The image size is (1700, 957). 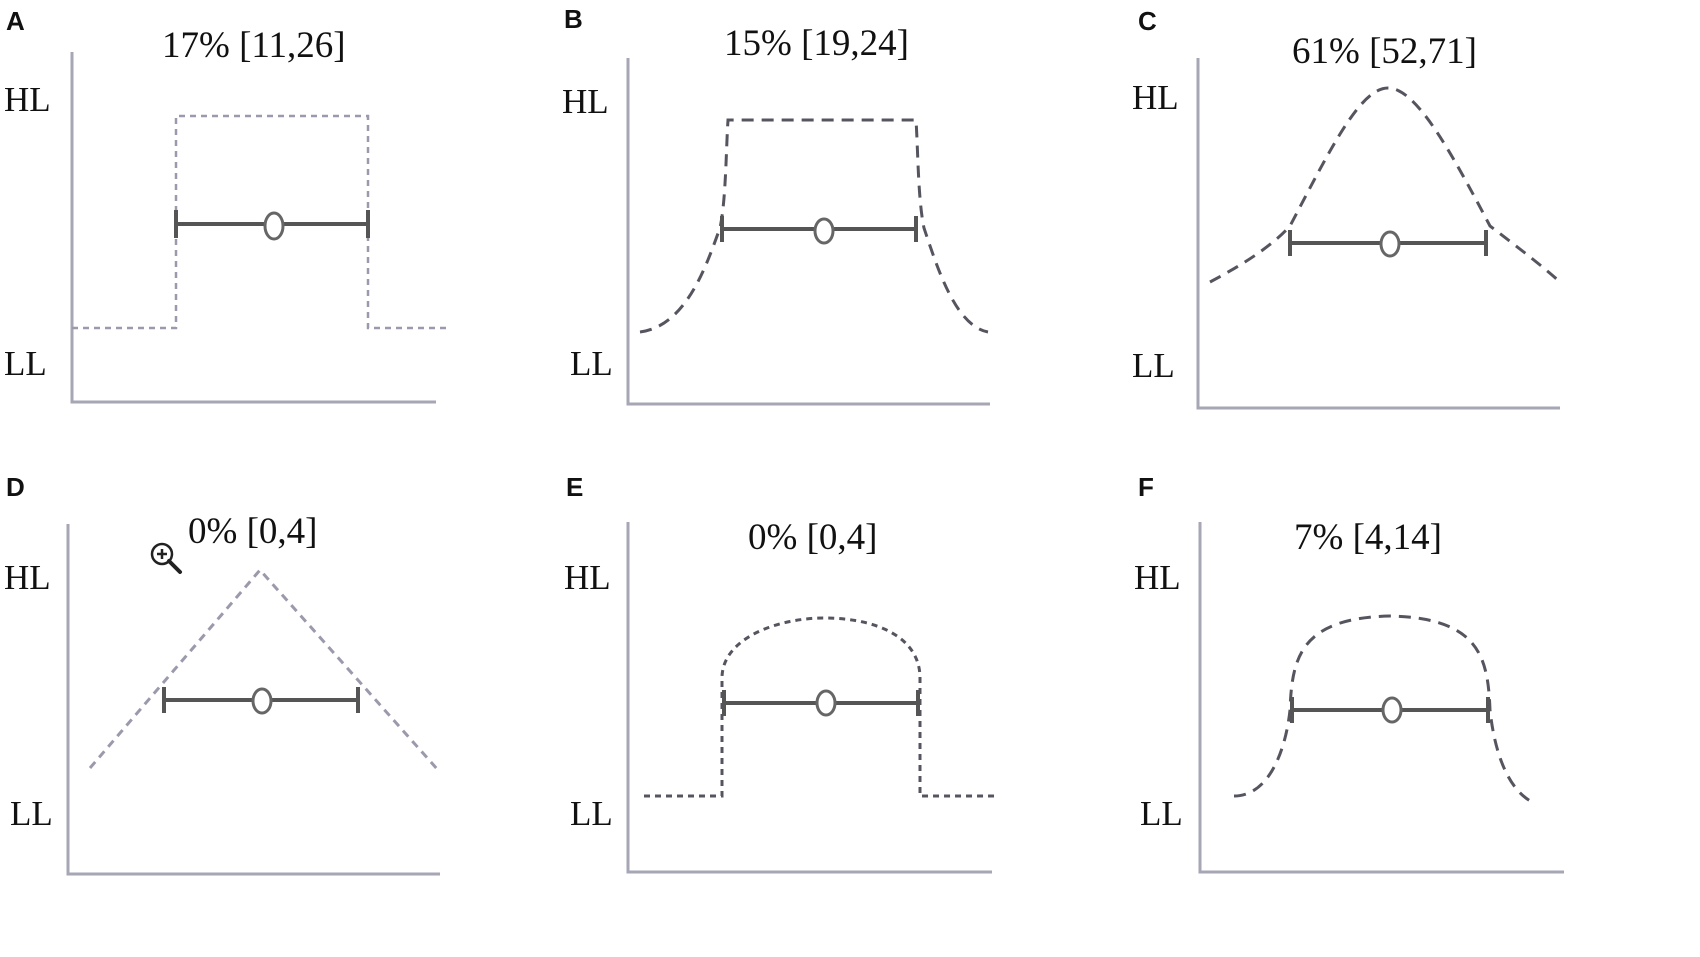 What do you see at coordinates (1368, 537) in the screenshot?
I see `panel-result: 7% [4,14]` at bounding box center [1368, 537].